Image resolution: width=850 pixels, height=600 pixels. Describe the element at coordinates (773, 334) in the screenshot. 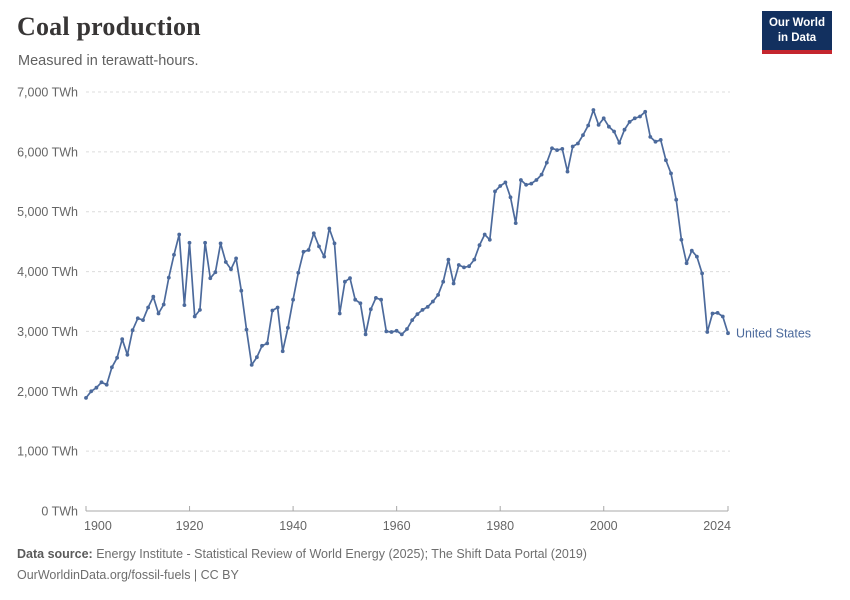

I see `series-end-label: United States` at that location.